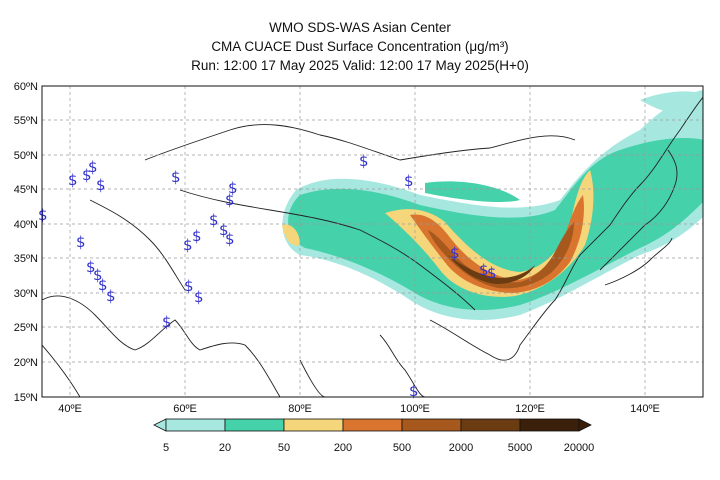 This screenshot has height=480, width=720. What do you see at coordinates (26, 190) in the screenshot?
I see `lat-label: 45ºN` at bounding box center [26, 190].